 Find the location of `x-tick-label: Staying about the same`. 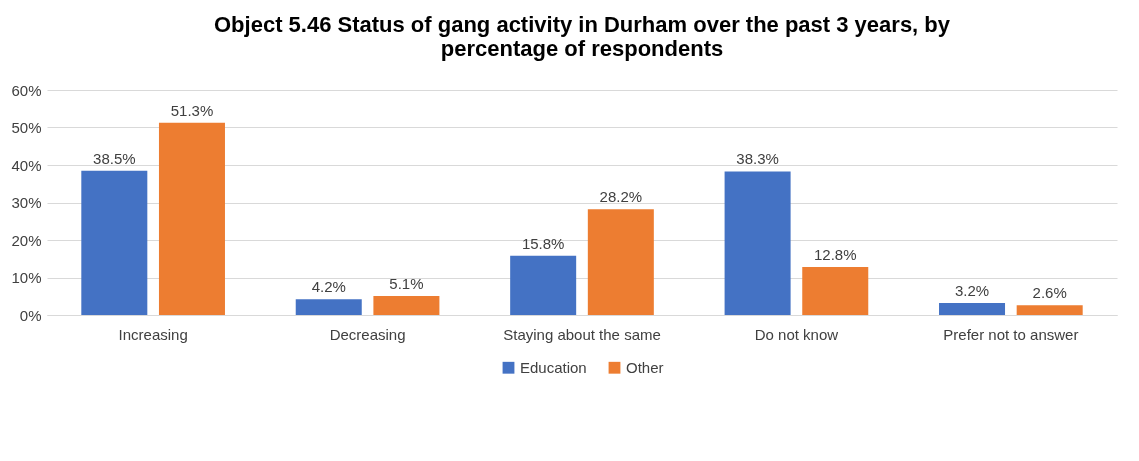

x-tick-label: Staying about the same is located at coordinates (582, 334).